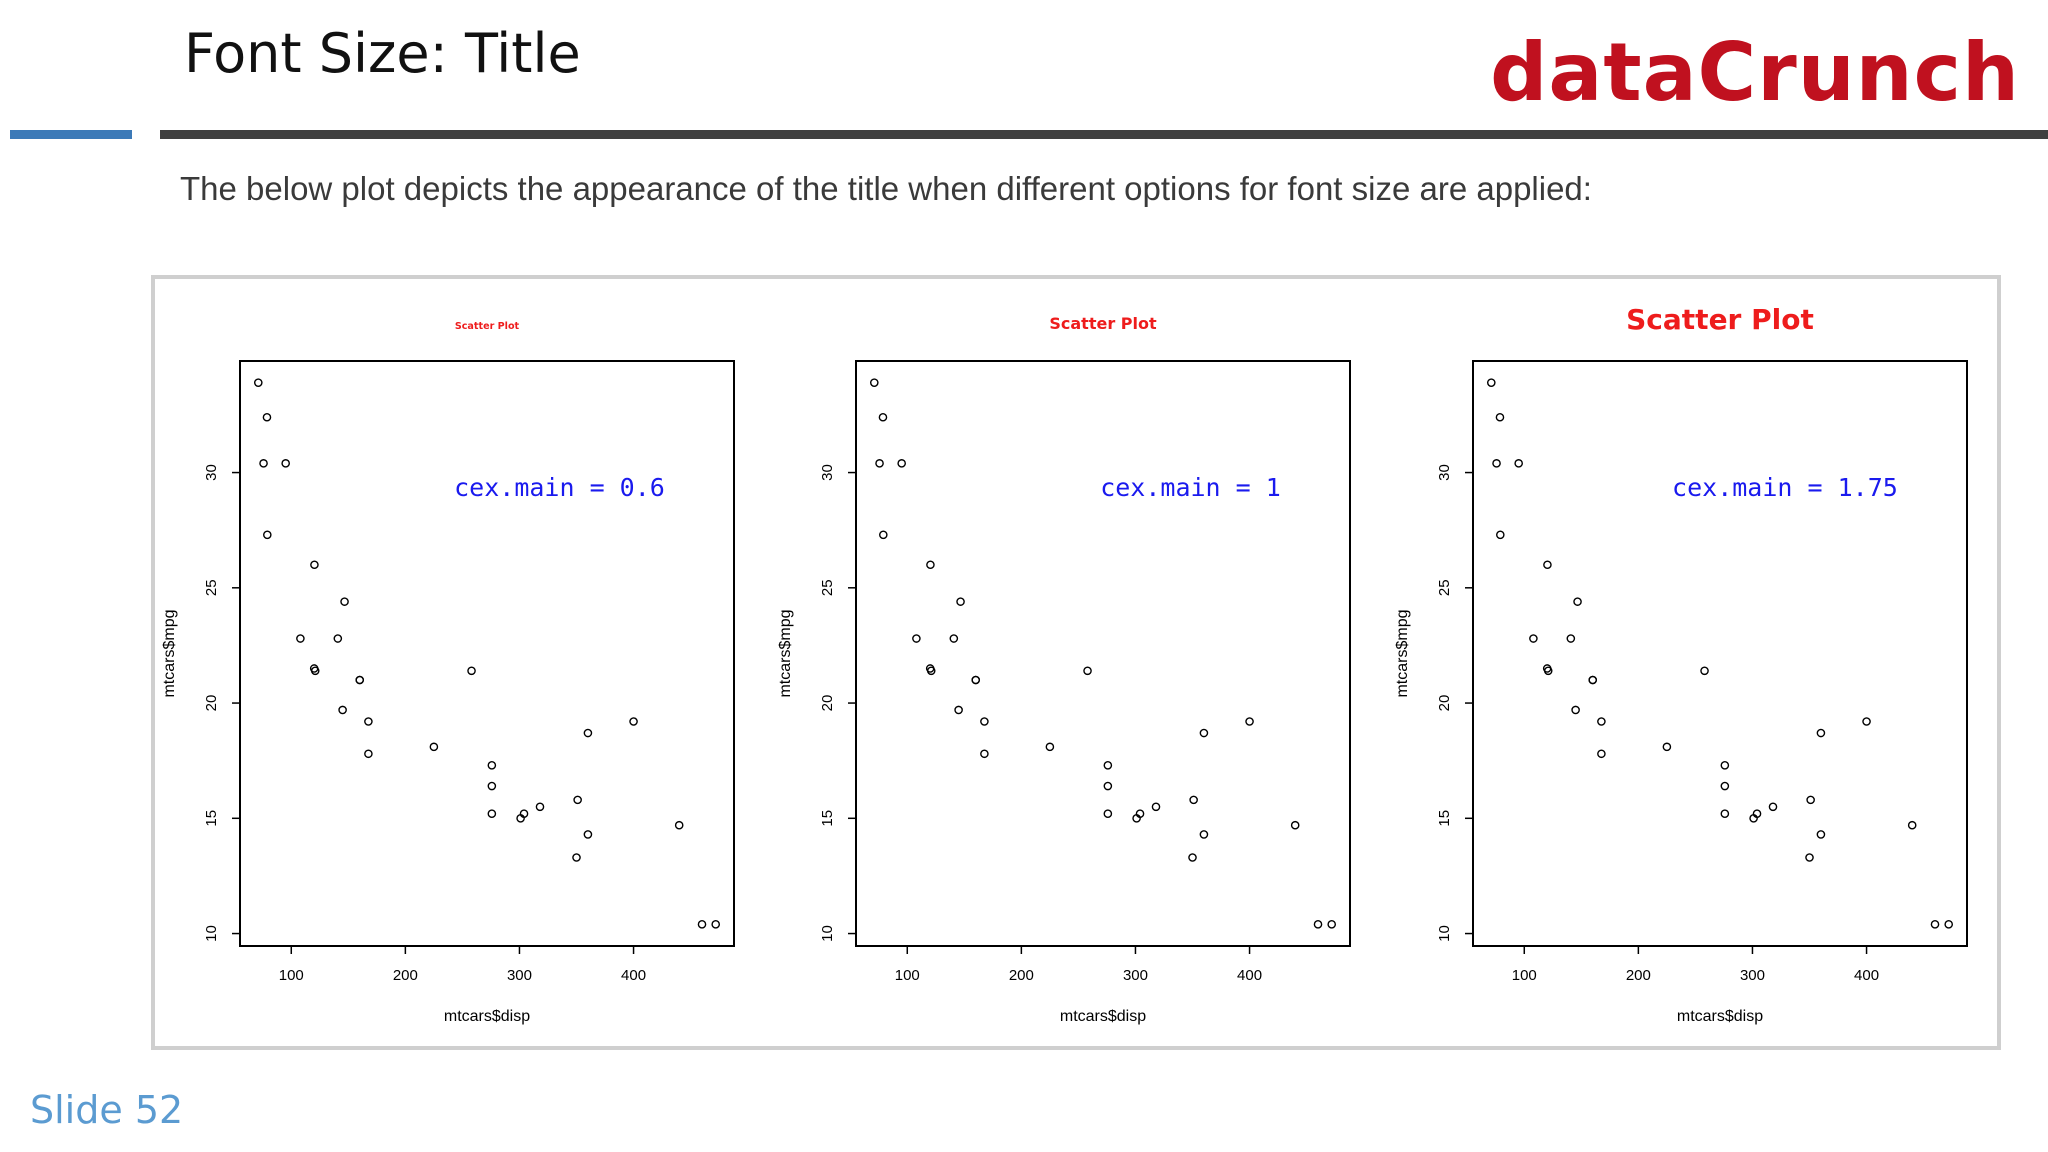 This screenshot has width=2048, height=1152. Describe the element at coordinates (1190, 487) in the screenshot. I see `cex-annotation: cex.main = 1` at that location.